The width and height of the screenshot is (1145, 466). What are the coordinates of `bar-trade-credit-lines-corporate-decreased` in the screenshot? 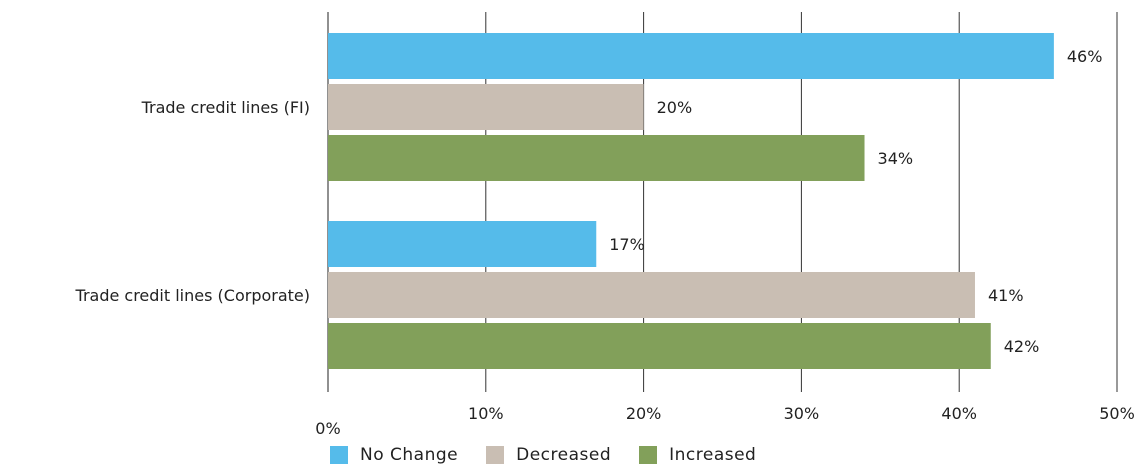 It's located at (651, 295).